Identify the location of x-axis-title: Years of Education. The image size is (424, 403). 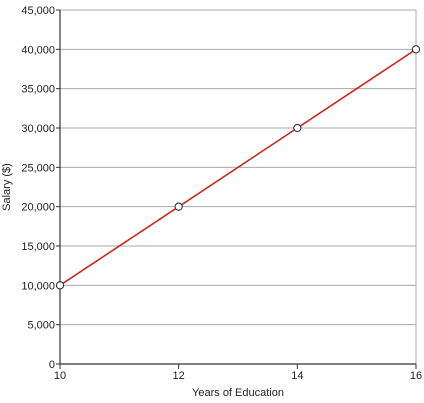
(238, 393).